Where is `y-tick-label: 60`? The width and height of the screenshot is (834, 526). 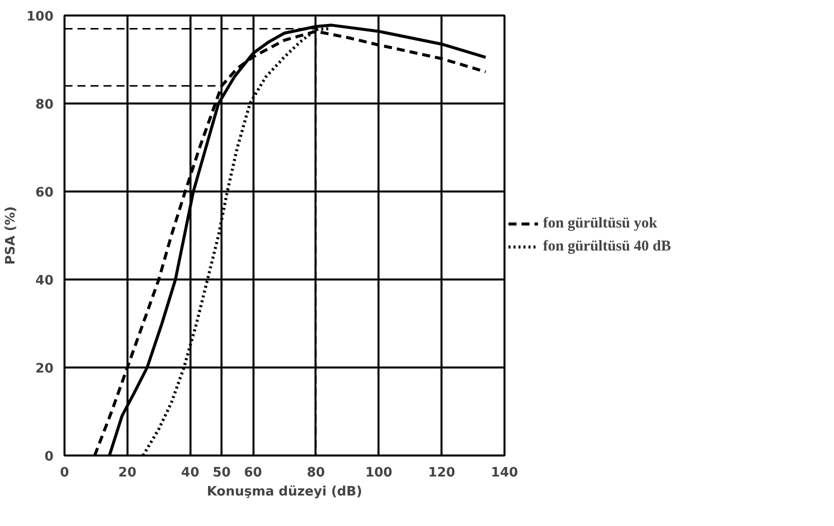 y-tick-label: 60 is located at coordinates (44, 193).